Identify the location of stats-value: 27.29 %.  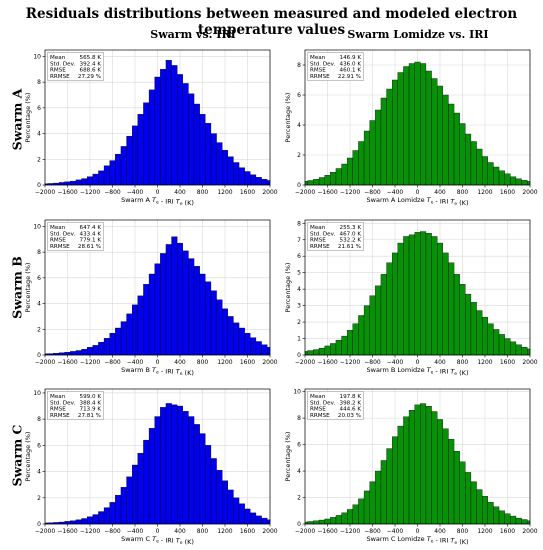
(89, 77).